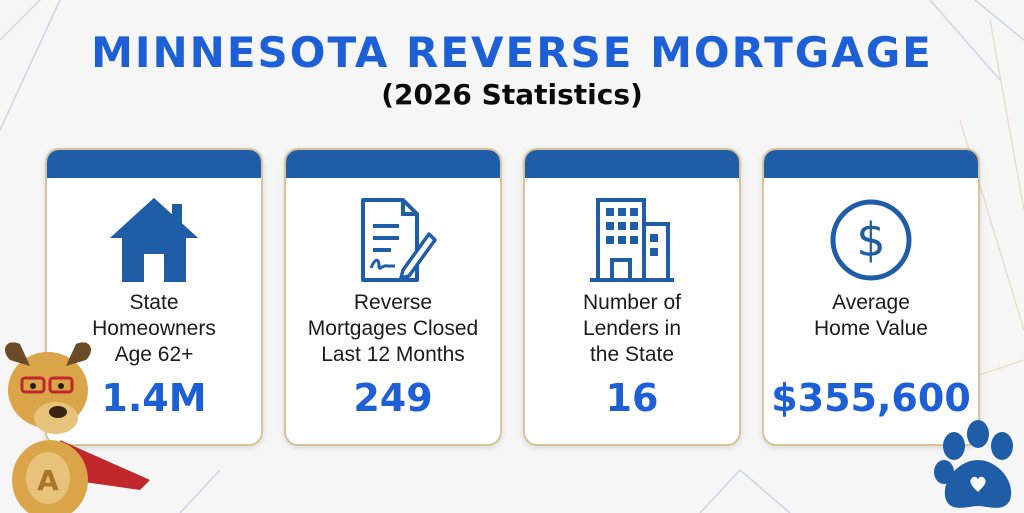  I want to click on stat-card-home-value: $ Average Home Value $355,600, so click(871, 297).